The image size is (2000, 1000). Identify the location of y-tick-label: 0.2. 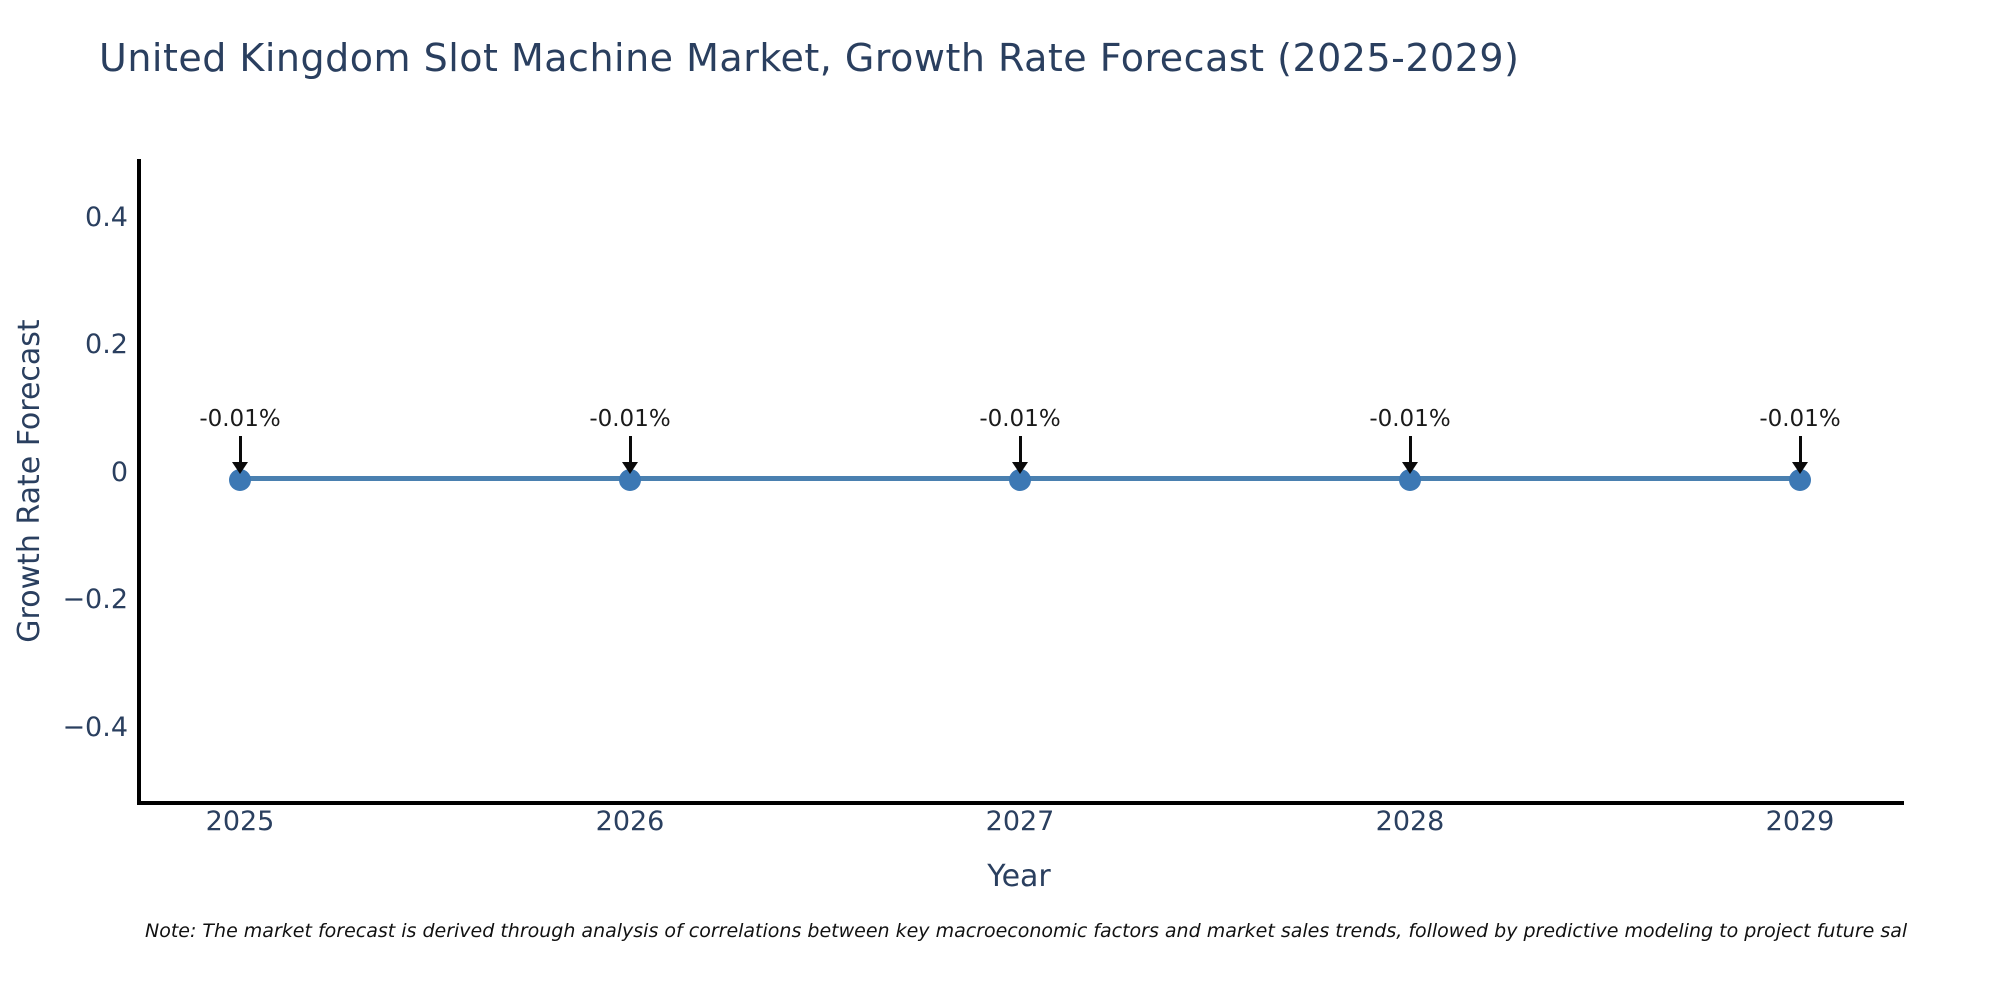
(106, 344).